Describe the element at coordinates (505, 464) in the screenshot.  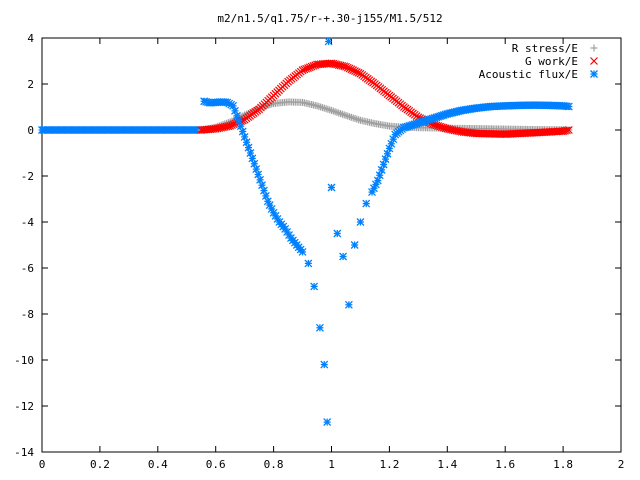
I see `x-tick-label: 1.6` at that location.